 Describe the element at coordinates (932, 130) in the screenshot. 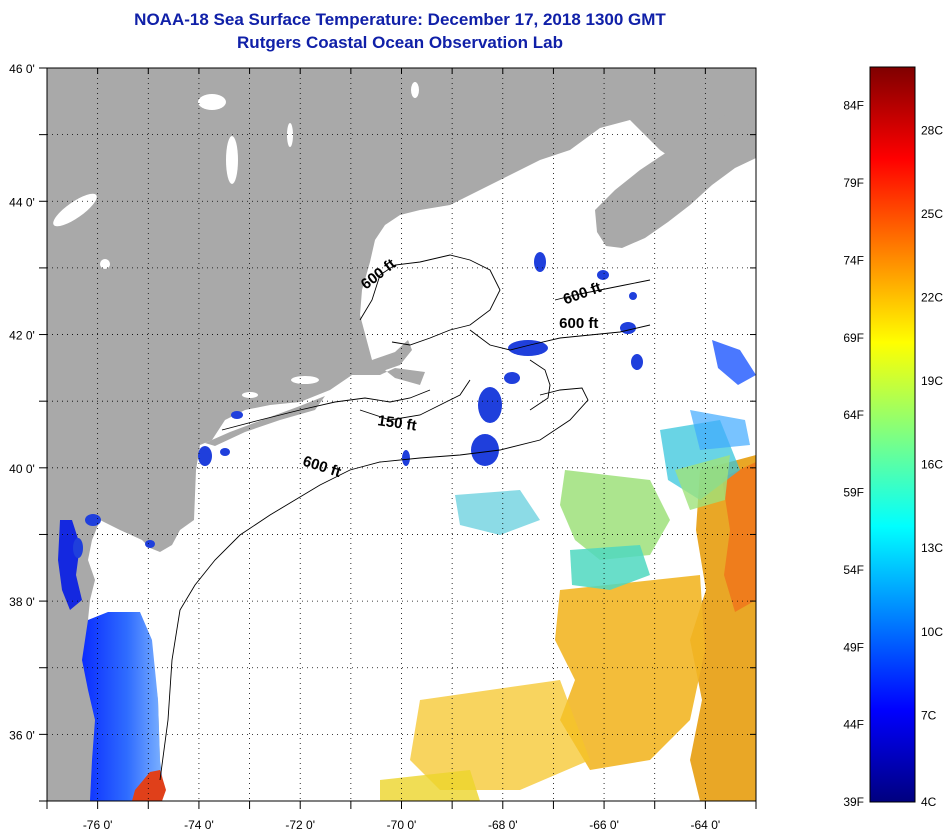

I see `colorbar-c-label: 28C` at that location.